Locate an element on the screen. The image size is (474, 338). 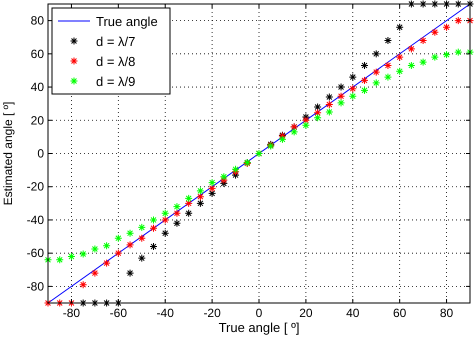
y-tick-label: 20 is located at coordinates (37, 120).